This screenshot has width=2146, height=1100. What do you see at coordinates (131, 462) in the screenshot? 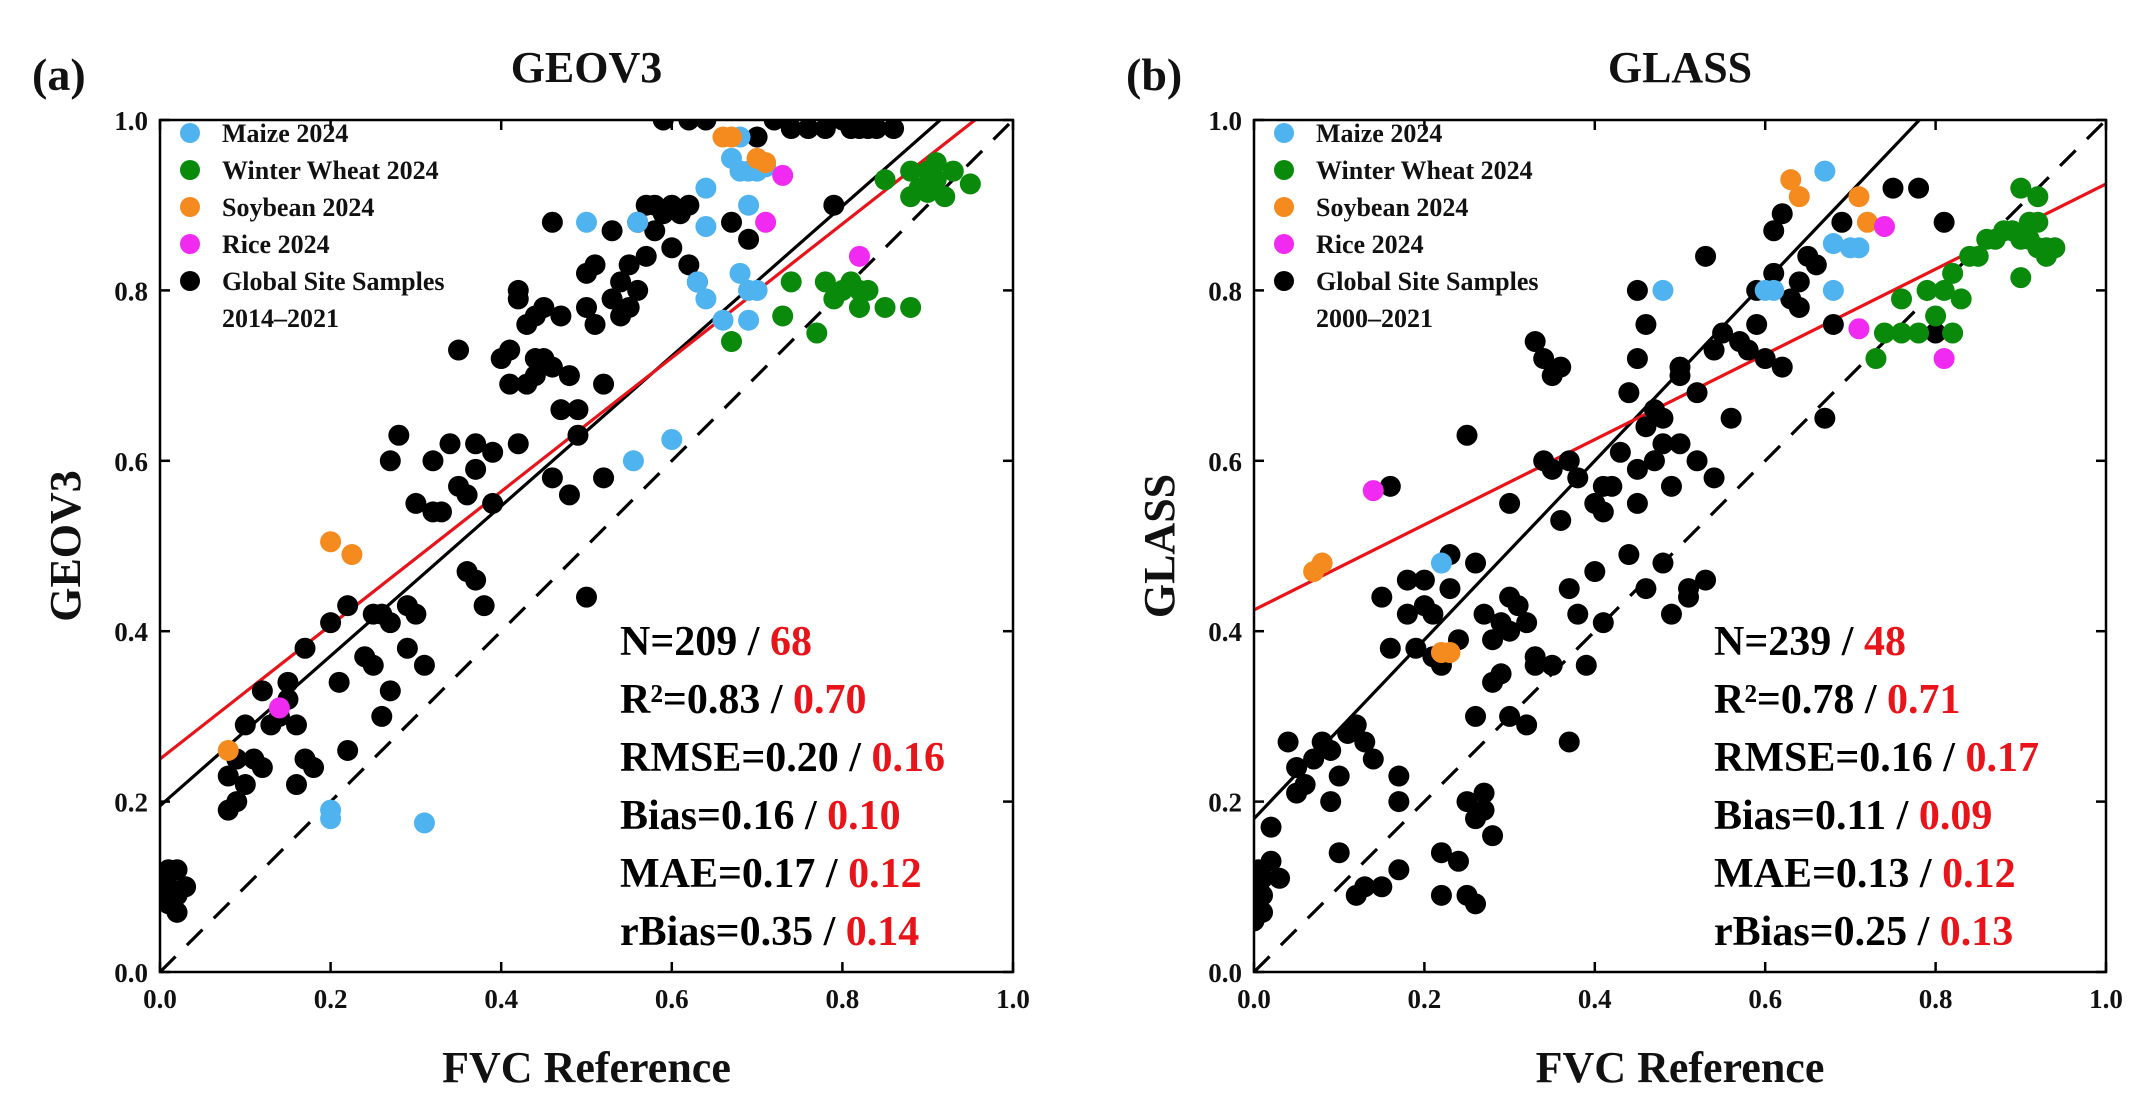
I see `y-tick-label: 0.6` at bounding box center [131, 462].